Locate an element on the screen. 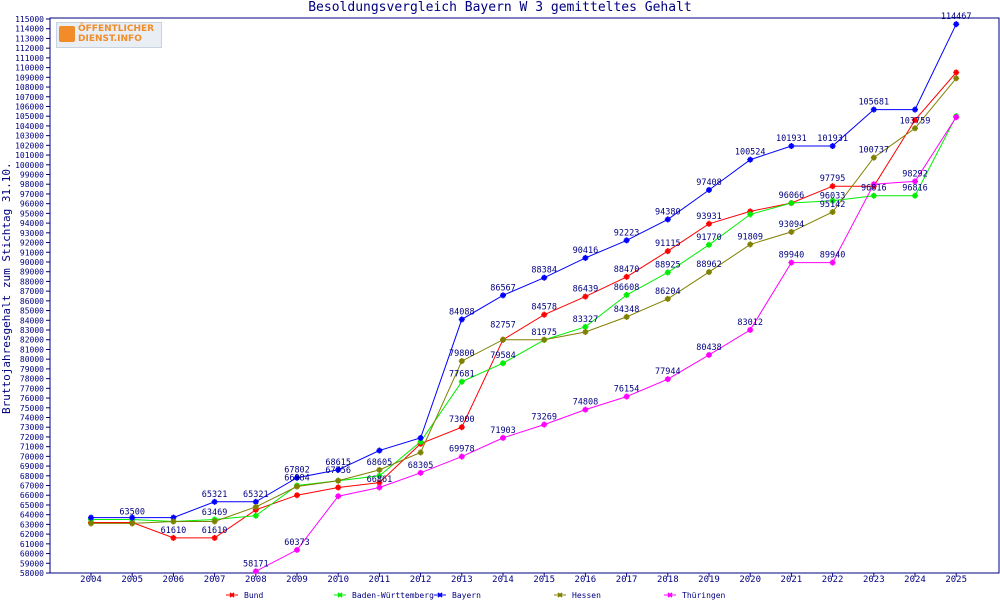 The height and width of the screenshot is (600, 1000). data-label: 84348 is located at coordinates (627, 310).